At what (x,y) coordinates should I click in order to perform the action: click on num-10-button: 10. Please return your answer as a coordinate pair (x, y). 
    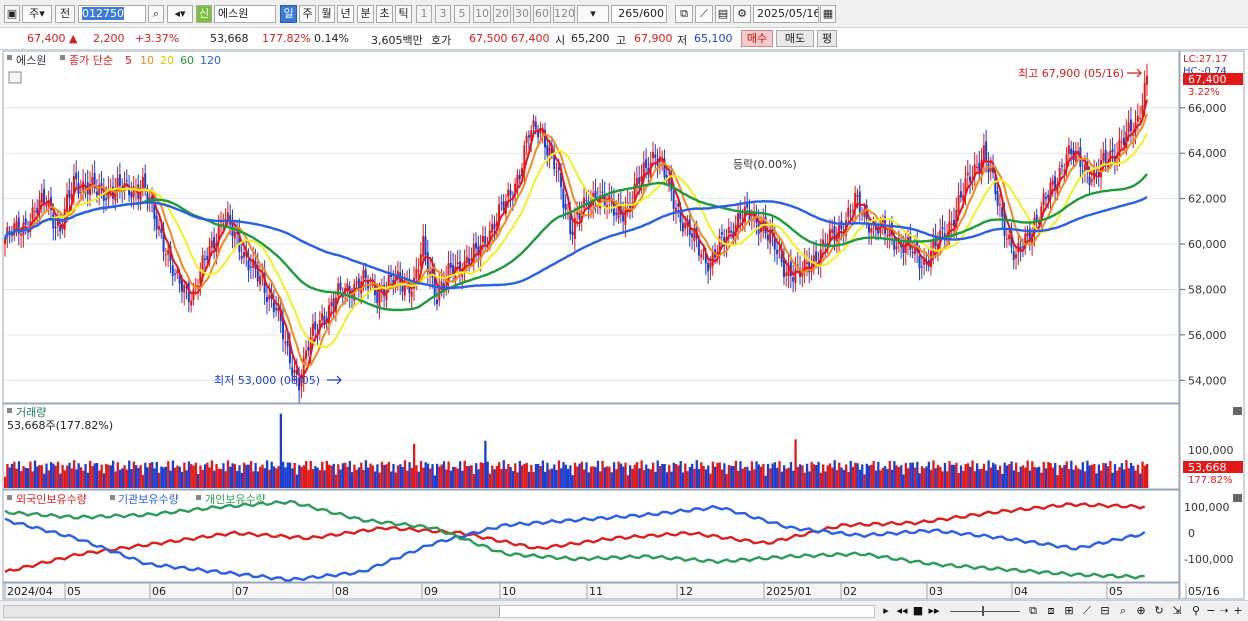
    Looking at the image, I should click on (482, 14).